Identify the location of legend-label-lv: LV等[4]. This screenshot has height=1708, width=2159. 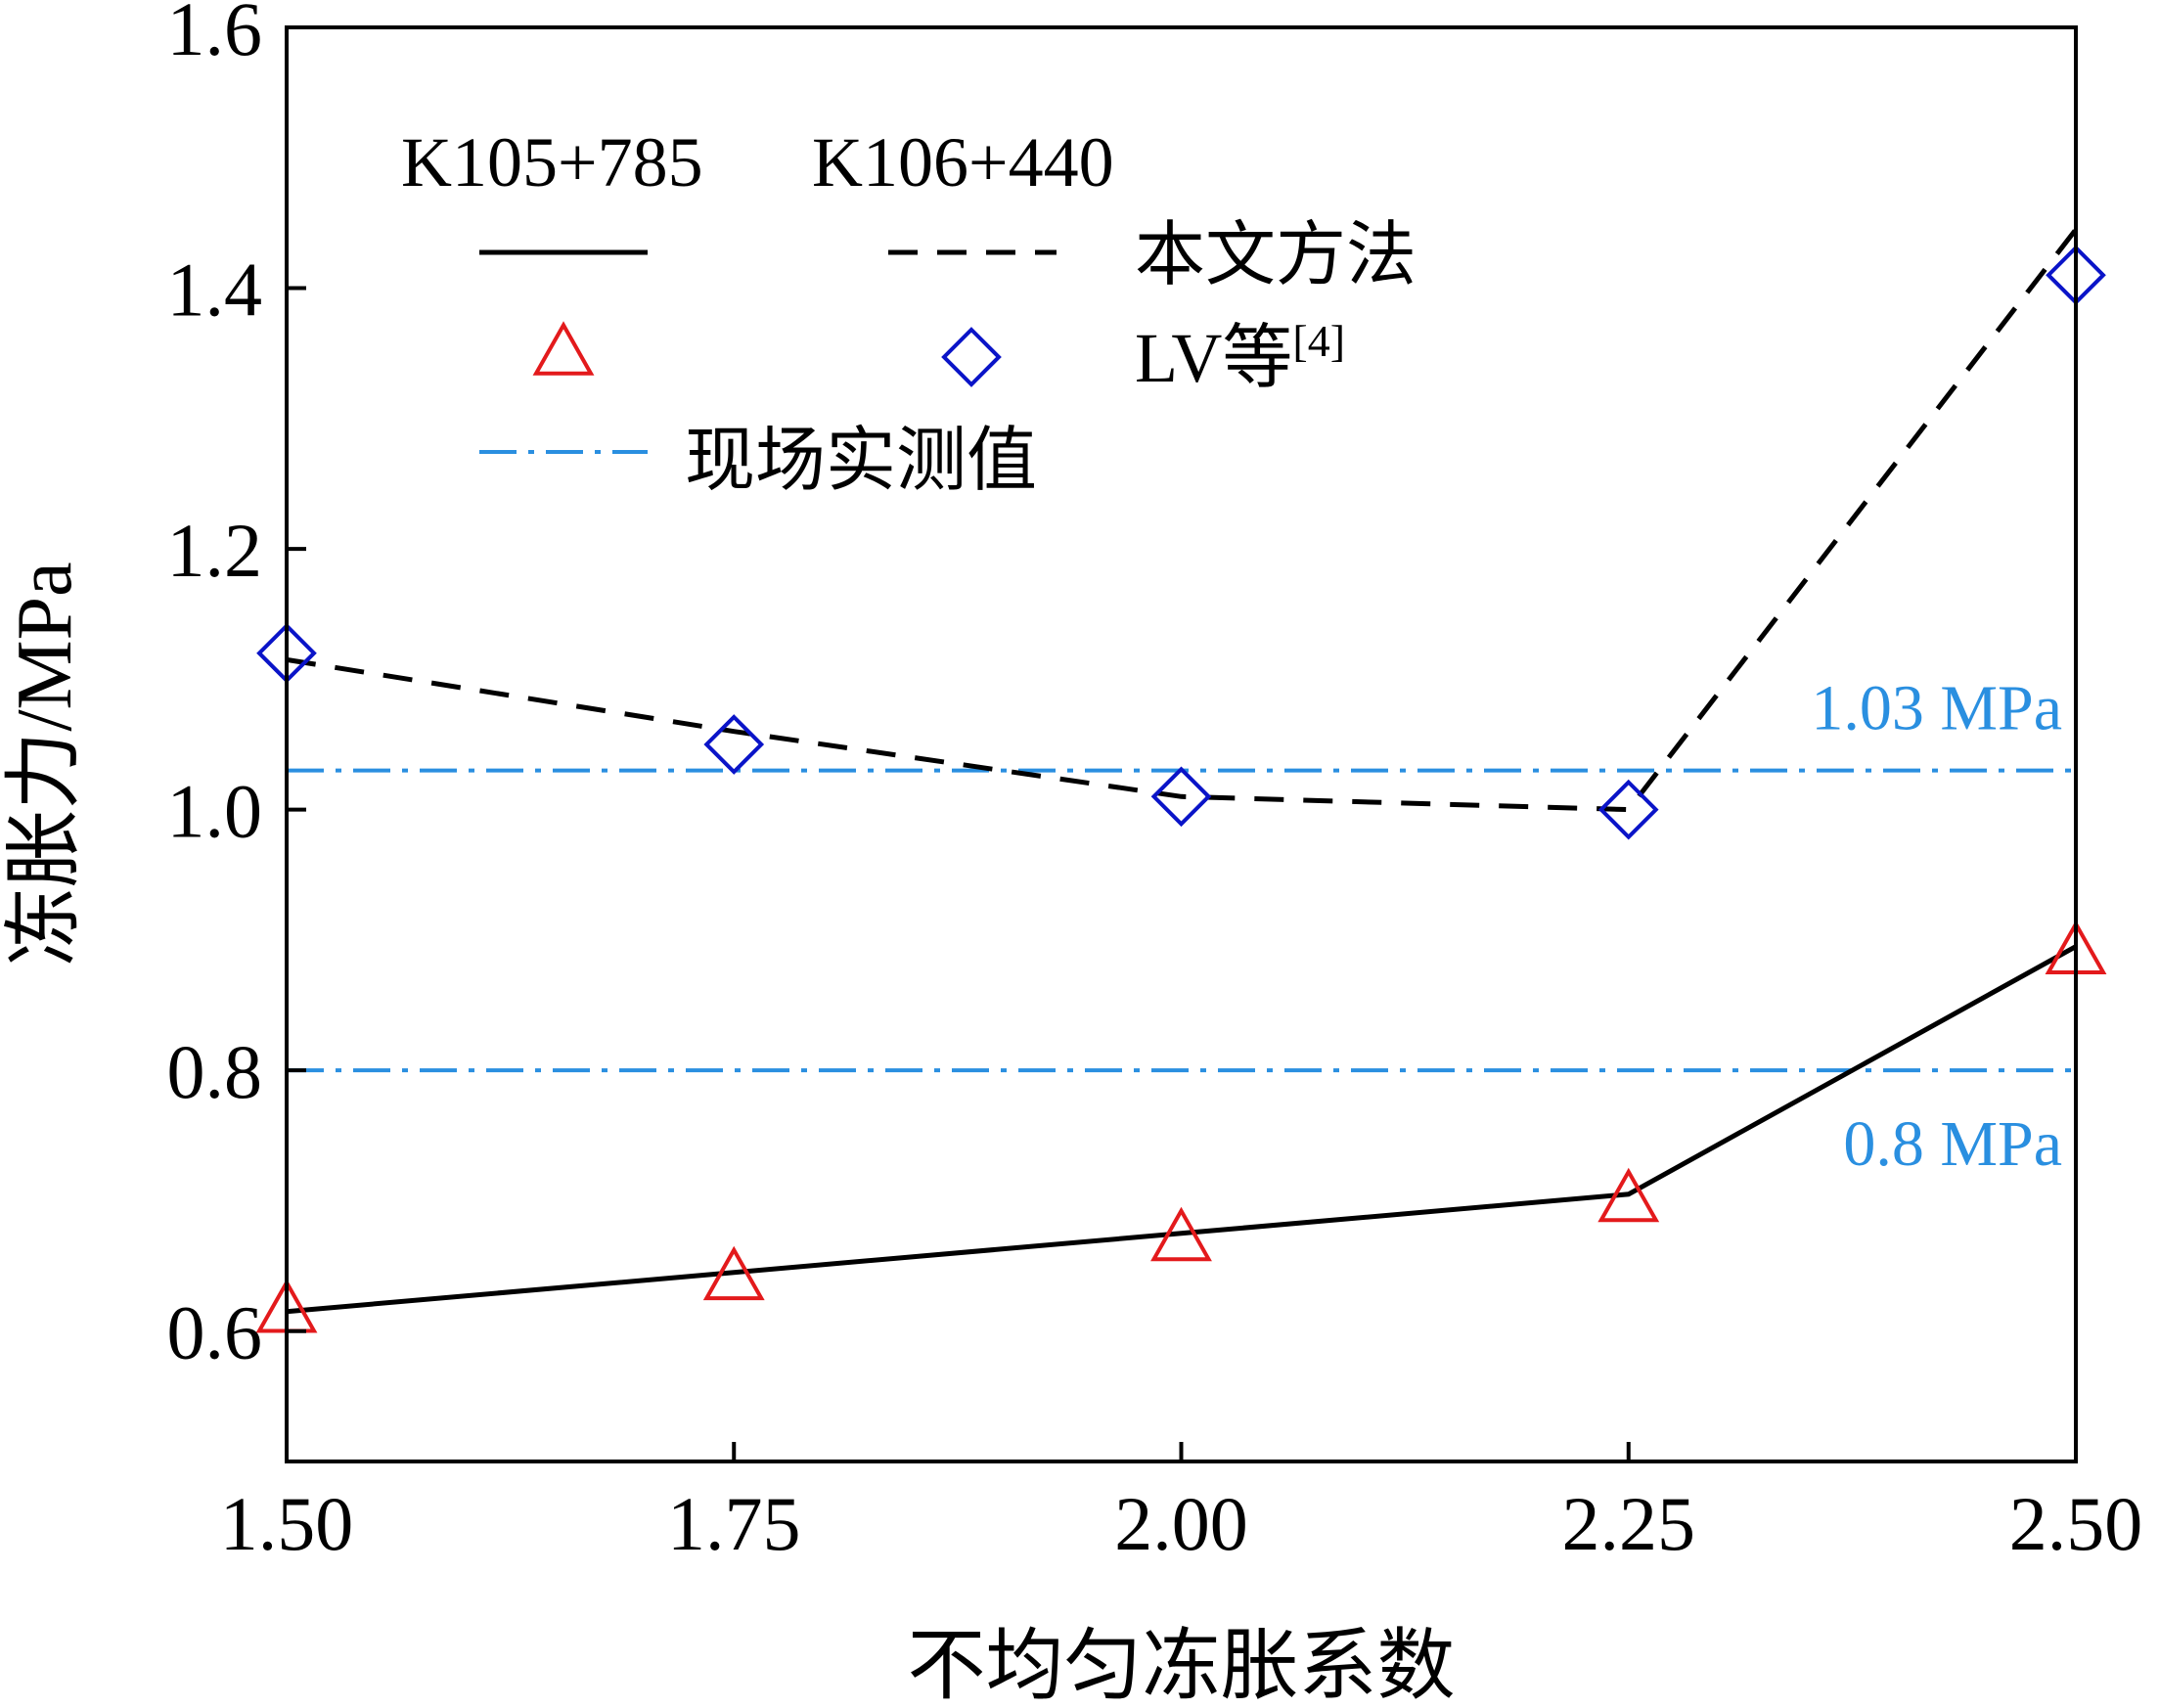
(1240, 356).